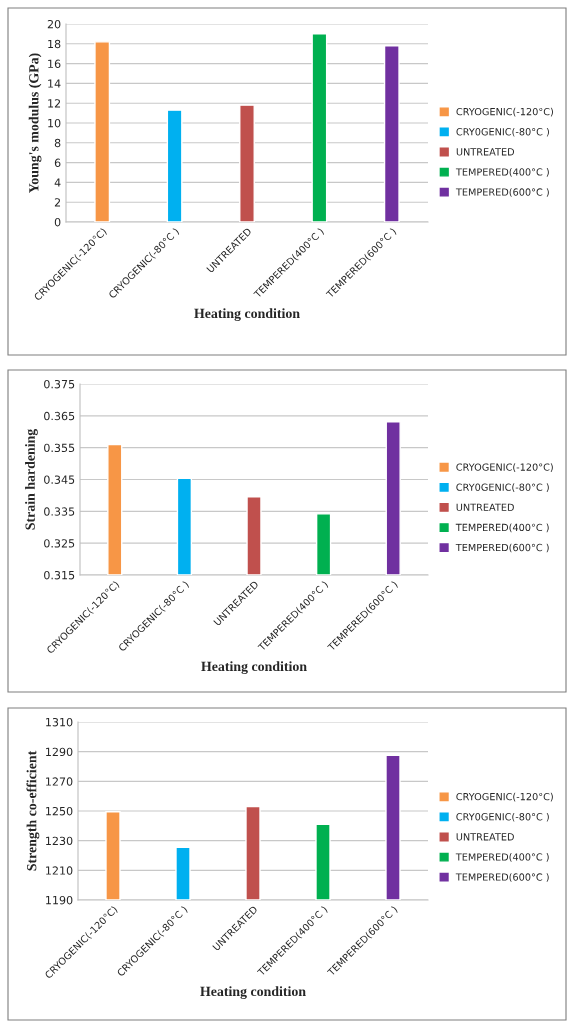 This screenshot has height=1023, width=568. Describe the element at coordinates (59, 781) in the screenshot. I see `y-tick-label: 1270` at that location.